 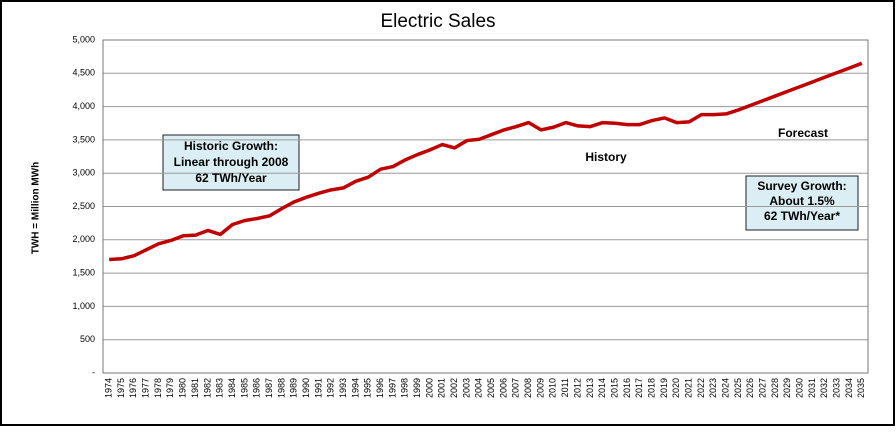 What do you see at coordinates (231, 146) in the screenshot?
I see `annotation: Historic Growth:` at bounding box center [231, 146].